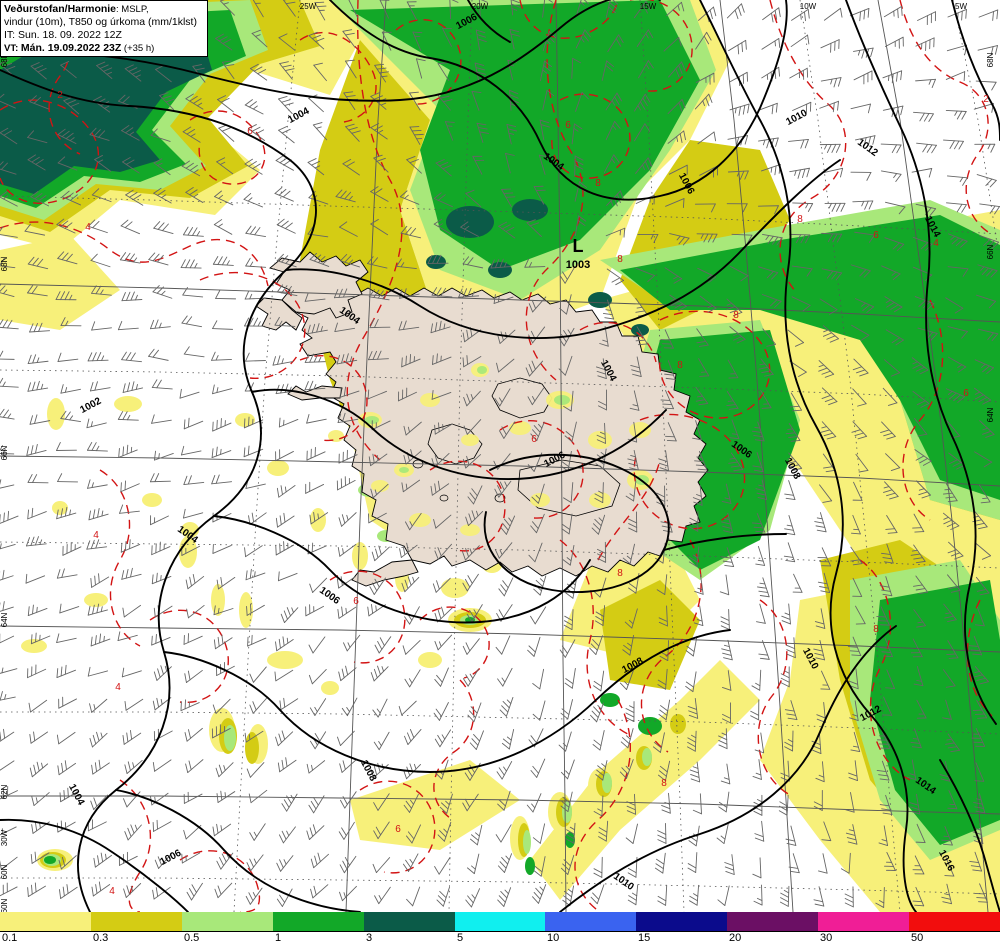 The width and height of the screenshot is (1000, 946). I want to click on lon-label-5W: 5W, so click(961, 6).